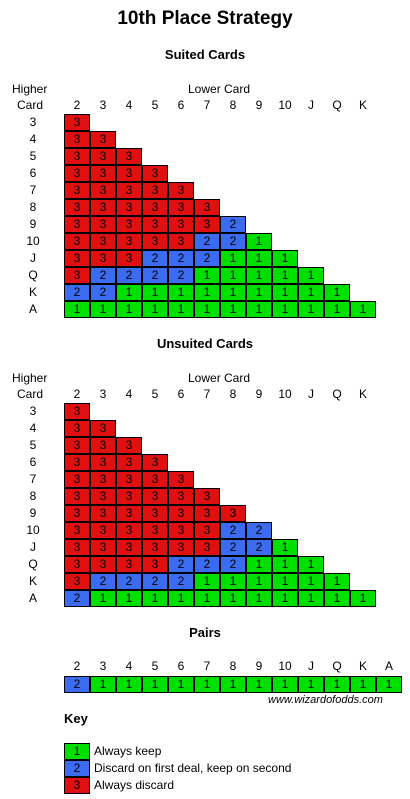 The width and height of the screenshot is (410, 799). What do you see at coordinates (32, 598) in the screenshot?
I see `unsuited-row-label: A` at bounding box center [32, 598].